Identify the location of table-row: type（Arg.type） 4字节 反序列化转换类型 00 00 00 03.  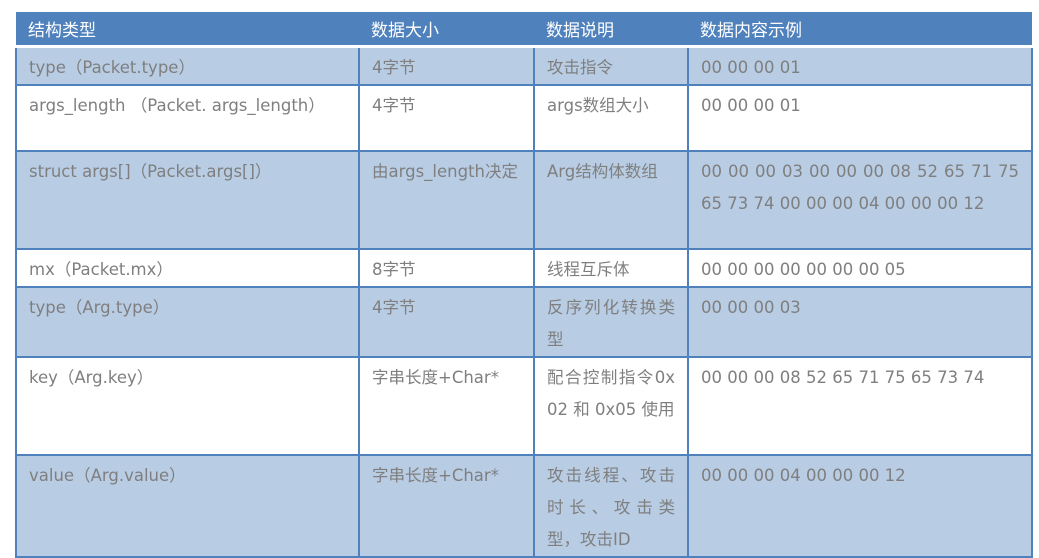
(524, 322).